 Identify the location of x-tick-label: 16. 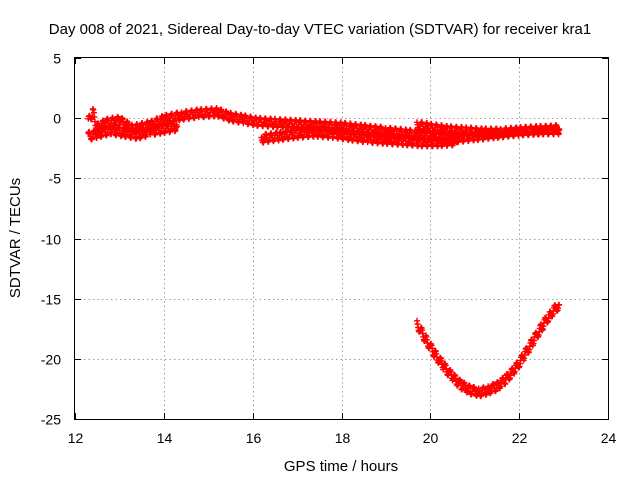
(254, 438).